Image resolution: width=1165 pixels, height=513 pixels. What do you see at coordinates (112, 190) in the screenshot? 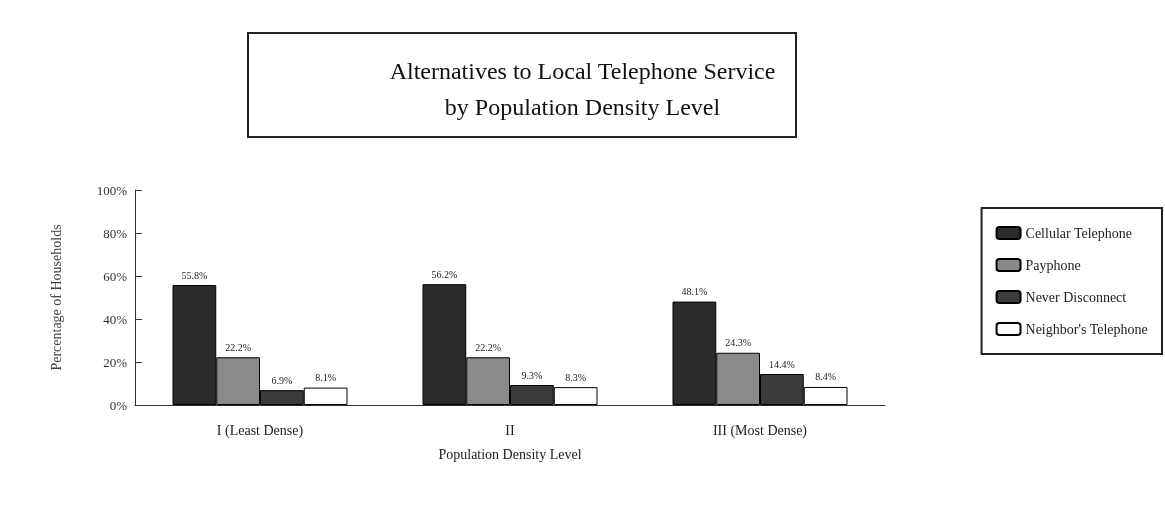
I see `y-tick-label: 100%` at bounding box center [112, 190].